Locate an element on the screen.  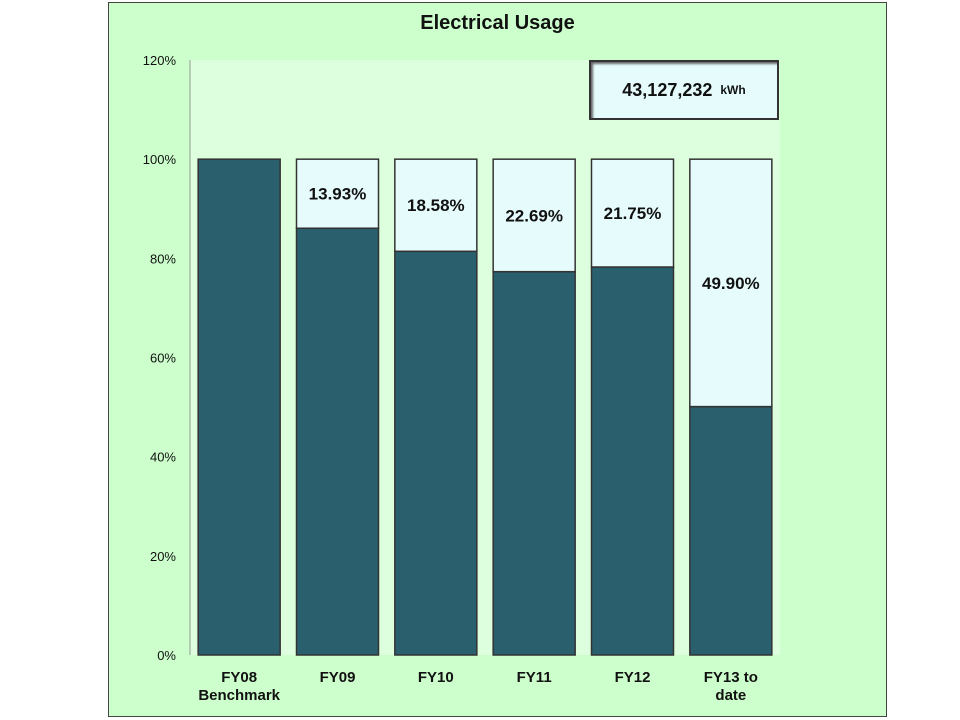
x-tick-label: FY10 is located at coordinates (436, 677).